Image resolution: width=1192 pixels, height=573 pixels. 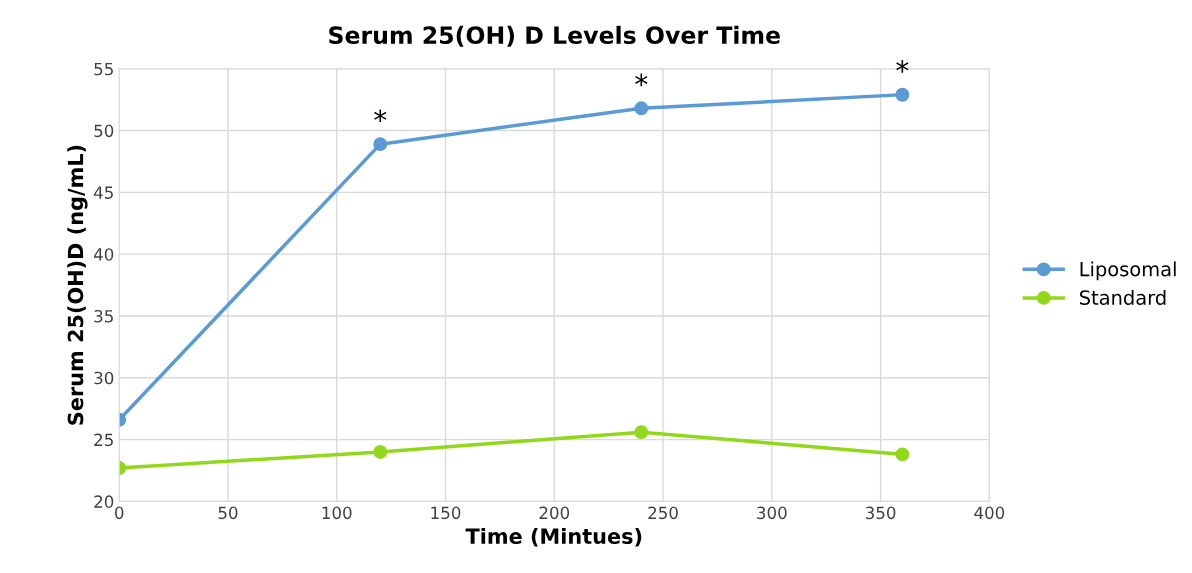 I want to click on y-tick-label: 40, so click(x=103, y=254).